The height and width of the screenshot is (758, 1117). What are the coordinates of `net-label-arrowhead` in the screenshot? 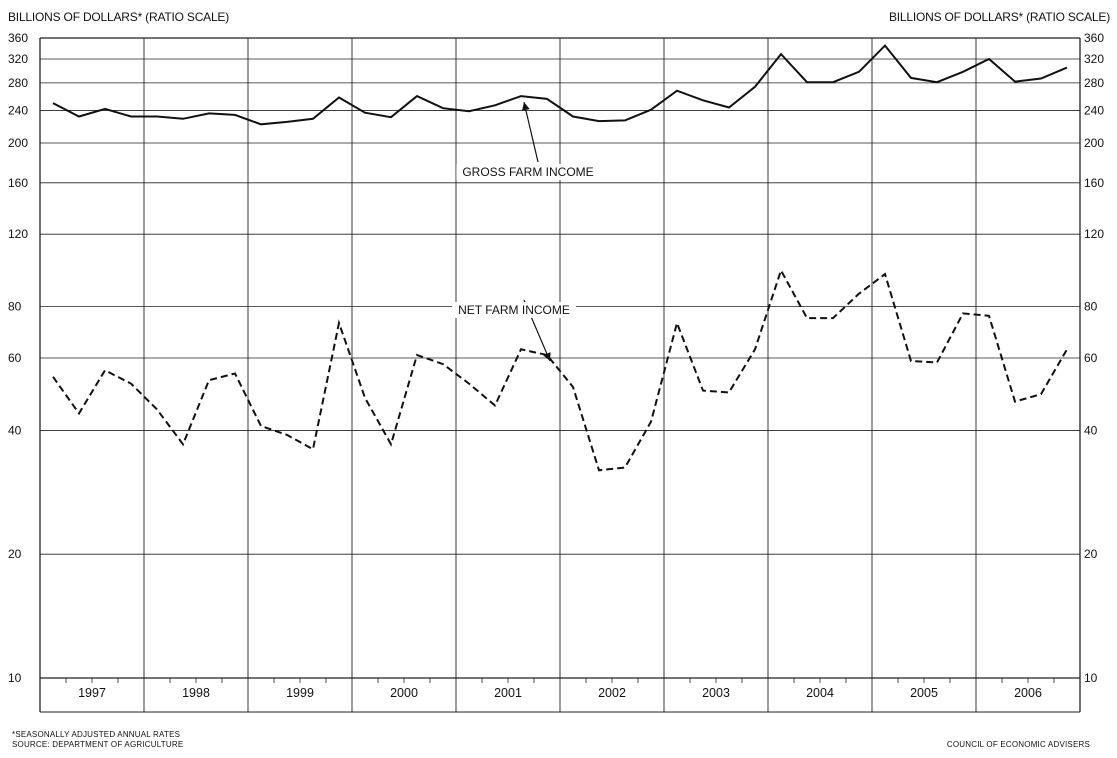 It's located at (547, 357).